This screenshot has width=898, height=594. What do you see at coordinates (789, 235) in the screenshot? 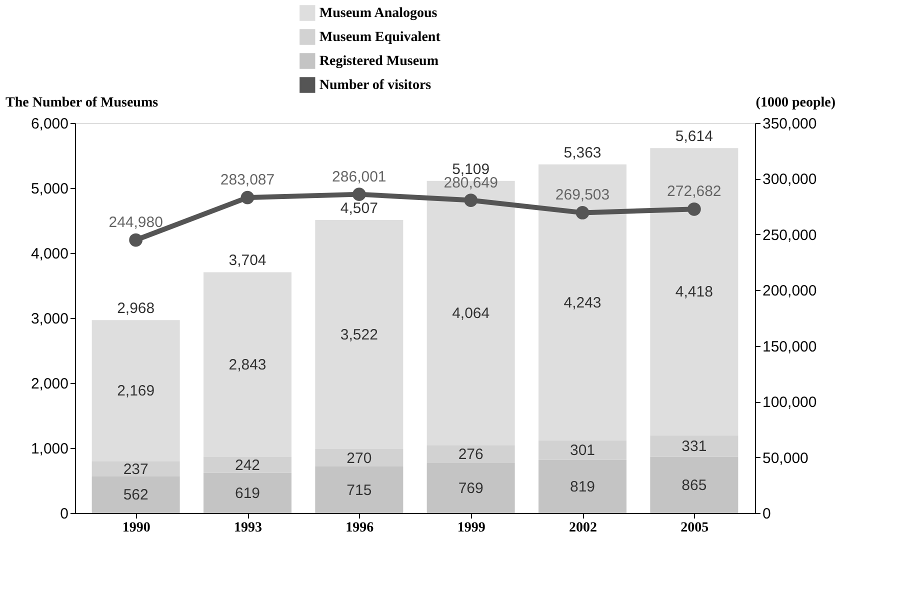
I see `y2-tick-label: 250,000` at bounding box center [789, 235].